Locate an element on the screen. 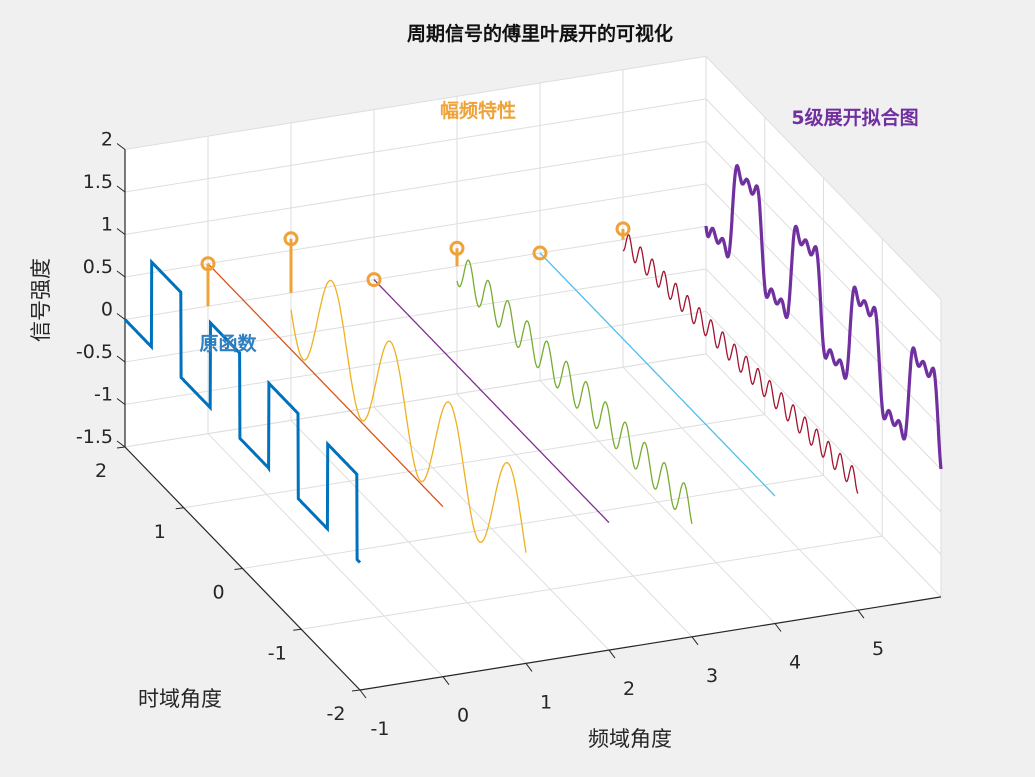 This screenshot has height=777, width=1035. amplitude-spectrum-label: 幅频特性 is located at coordinates (478, 110).